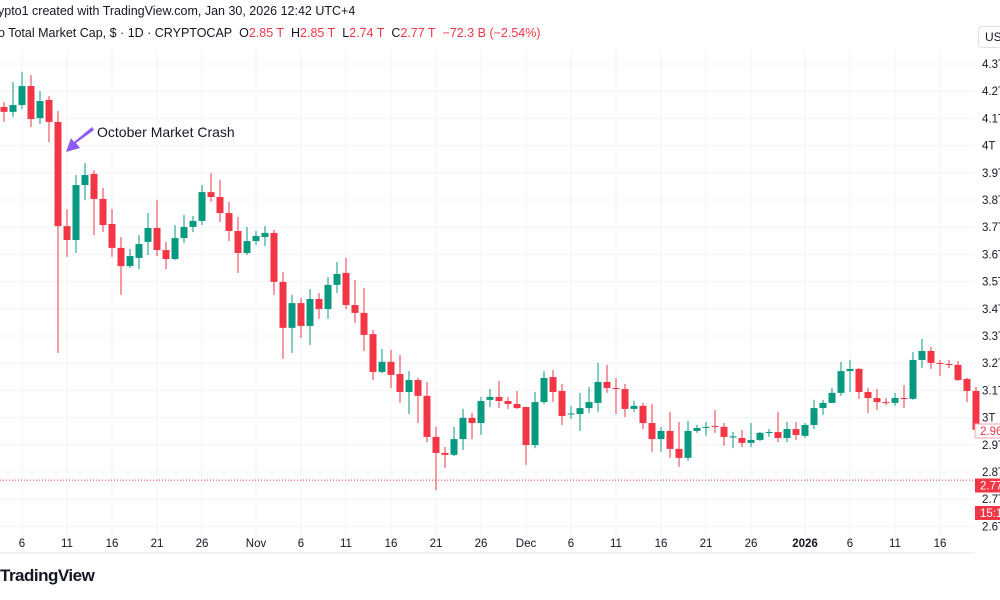  Describe the element at coordinates (396, 33) in the screenshot. I see `close-label: C` at that location.